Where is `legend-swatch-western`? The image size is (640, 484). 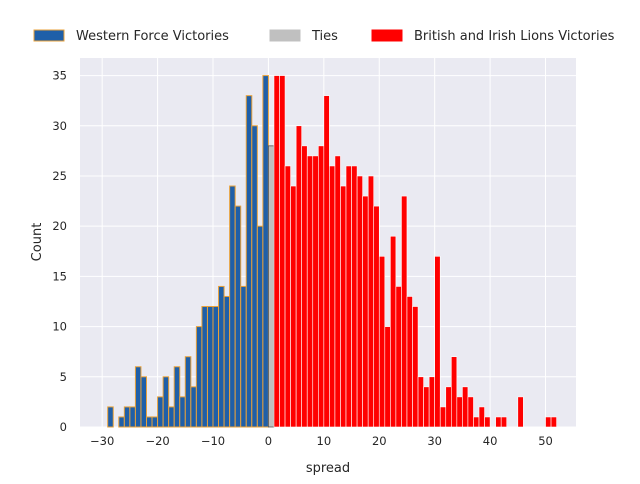
legend-swatch-western is located at coordinates (49, 35).